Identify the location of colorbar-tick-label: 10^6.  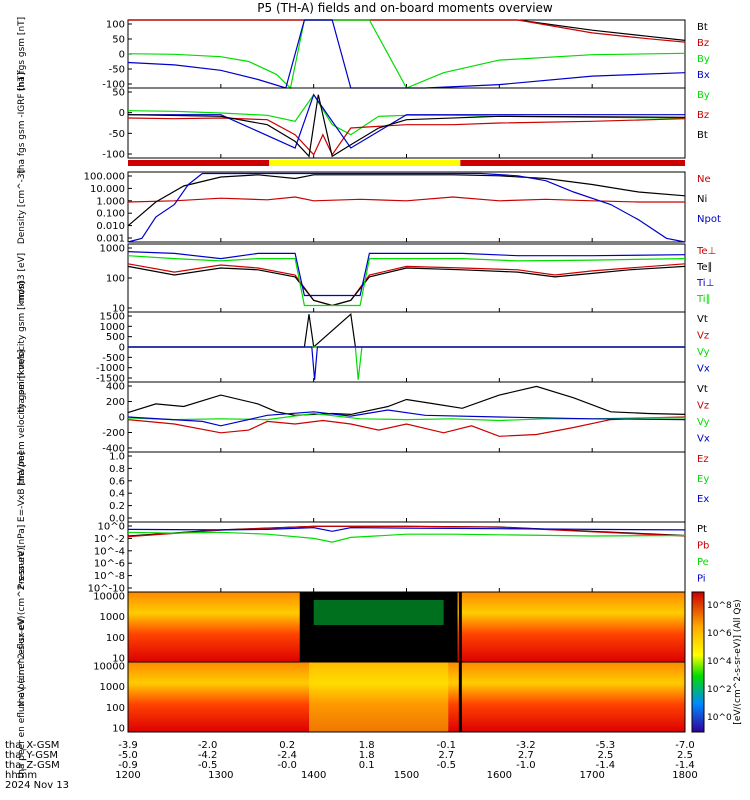
(719, 634).